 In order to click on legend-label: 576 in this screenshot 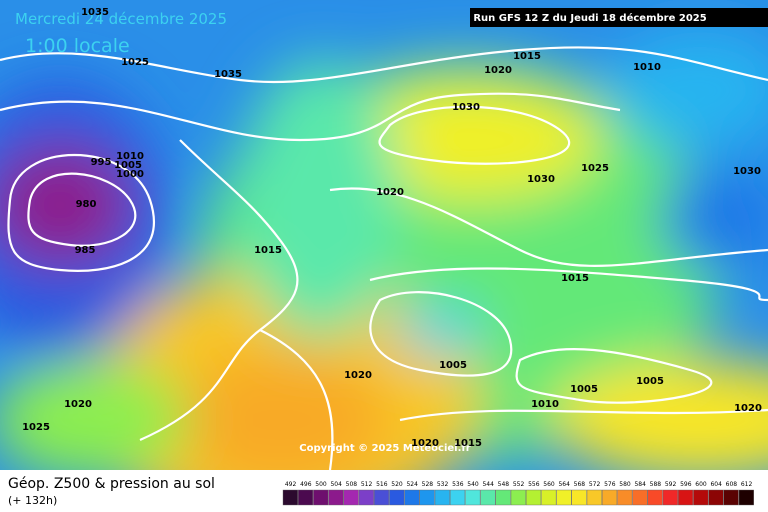, I will do `click(610, 484)`.